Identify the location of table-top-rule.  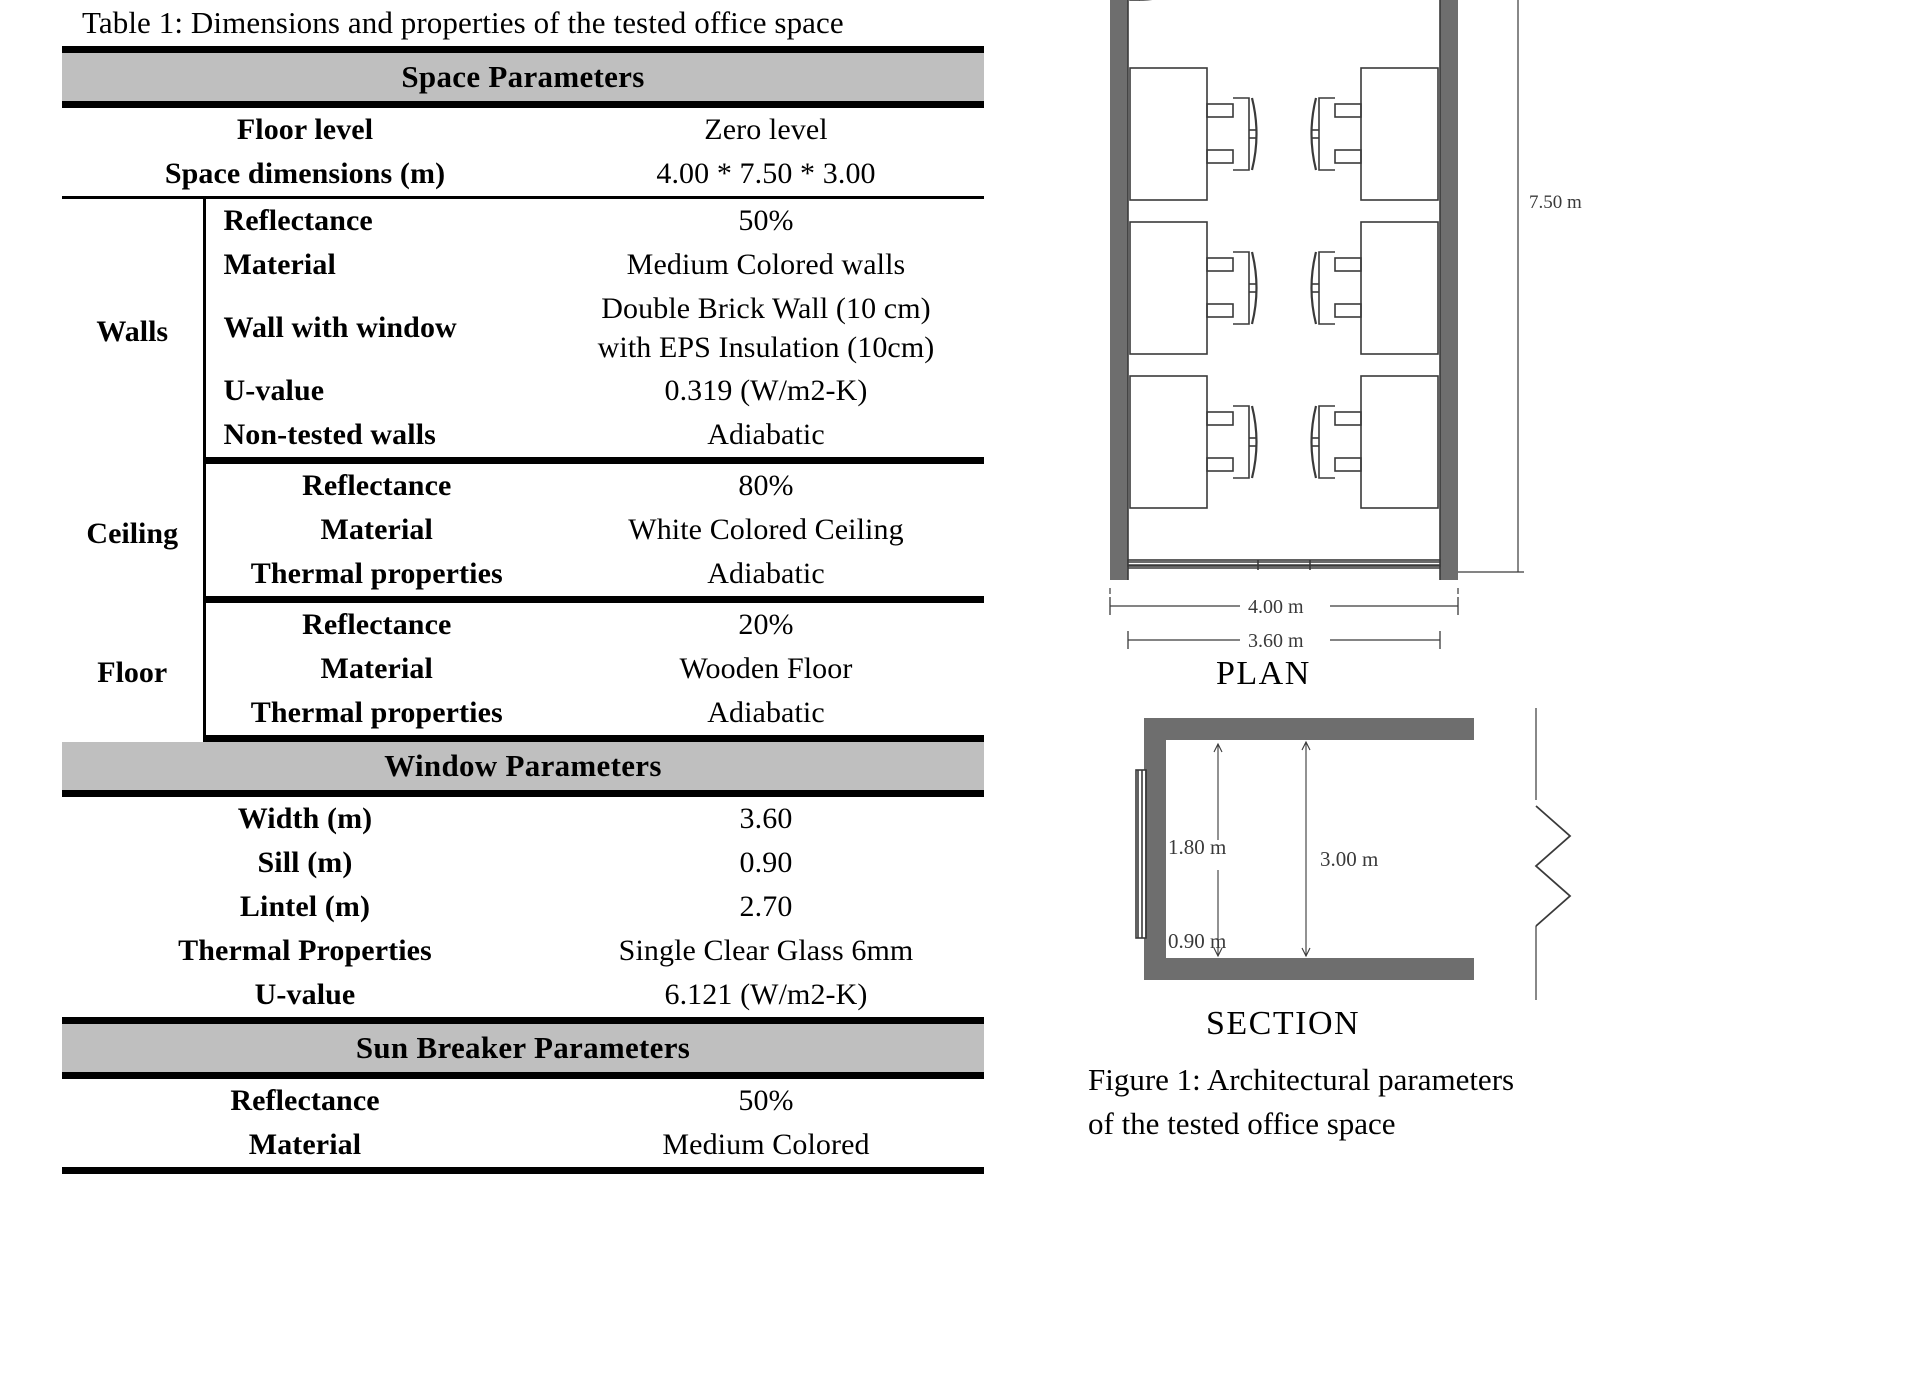
(523, 49).